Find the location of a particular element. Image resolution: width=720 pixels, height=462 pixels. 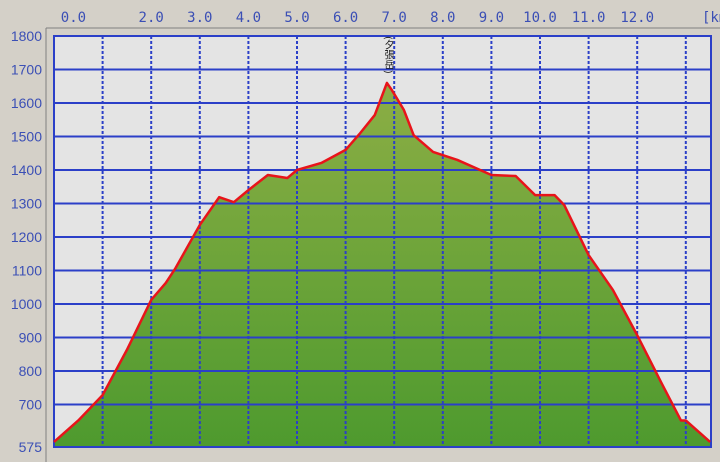

y-tick-label: 1300 is located at coordinates (26, 204).